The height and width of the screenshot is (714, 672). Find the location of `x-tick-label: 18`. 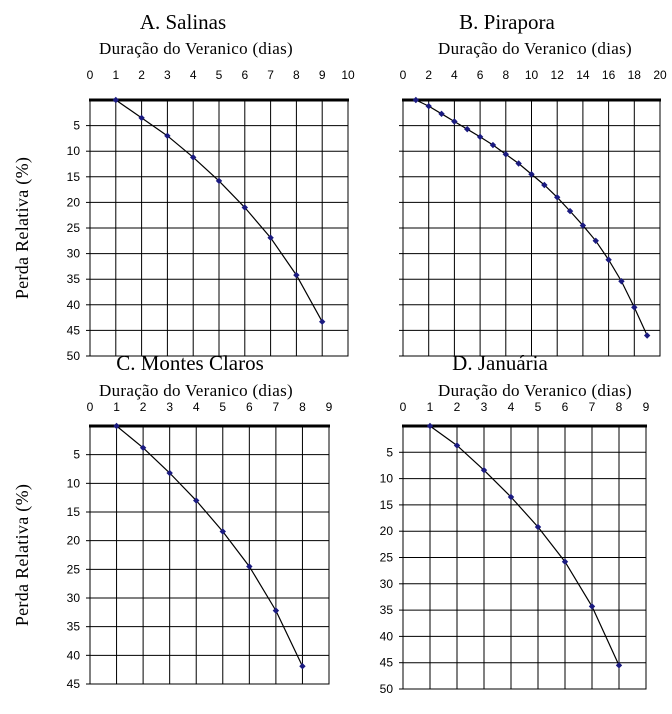

x-tick-label: 18 is located at coordinates (635, 75).